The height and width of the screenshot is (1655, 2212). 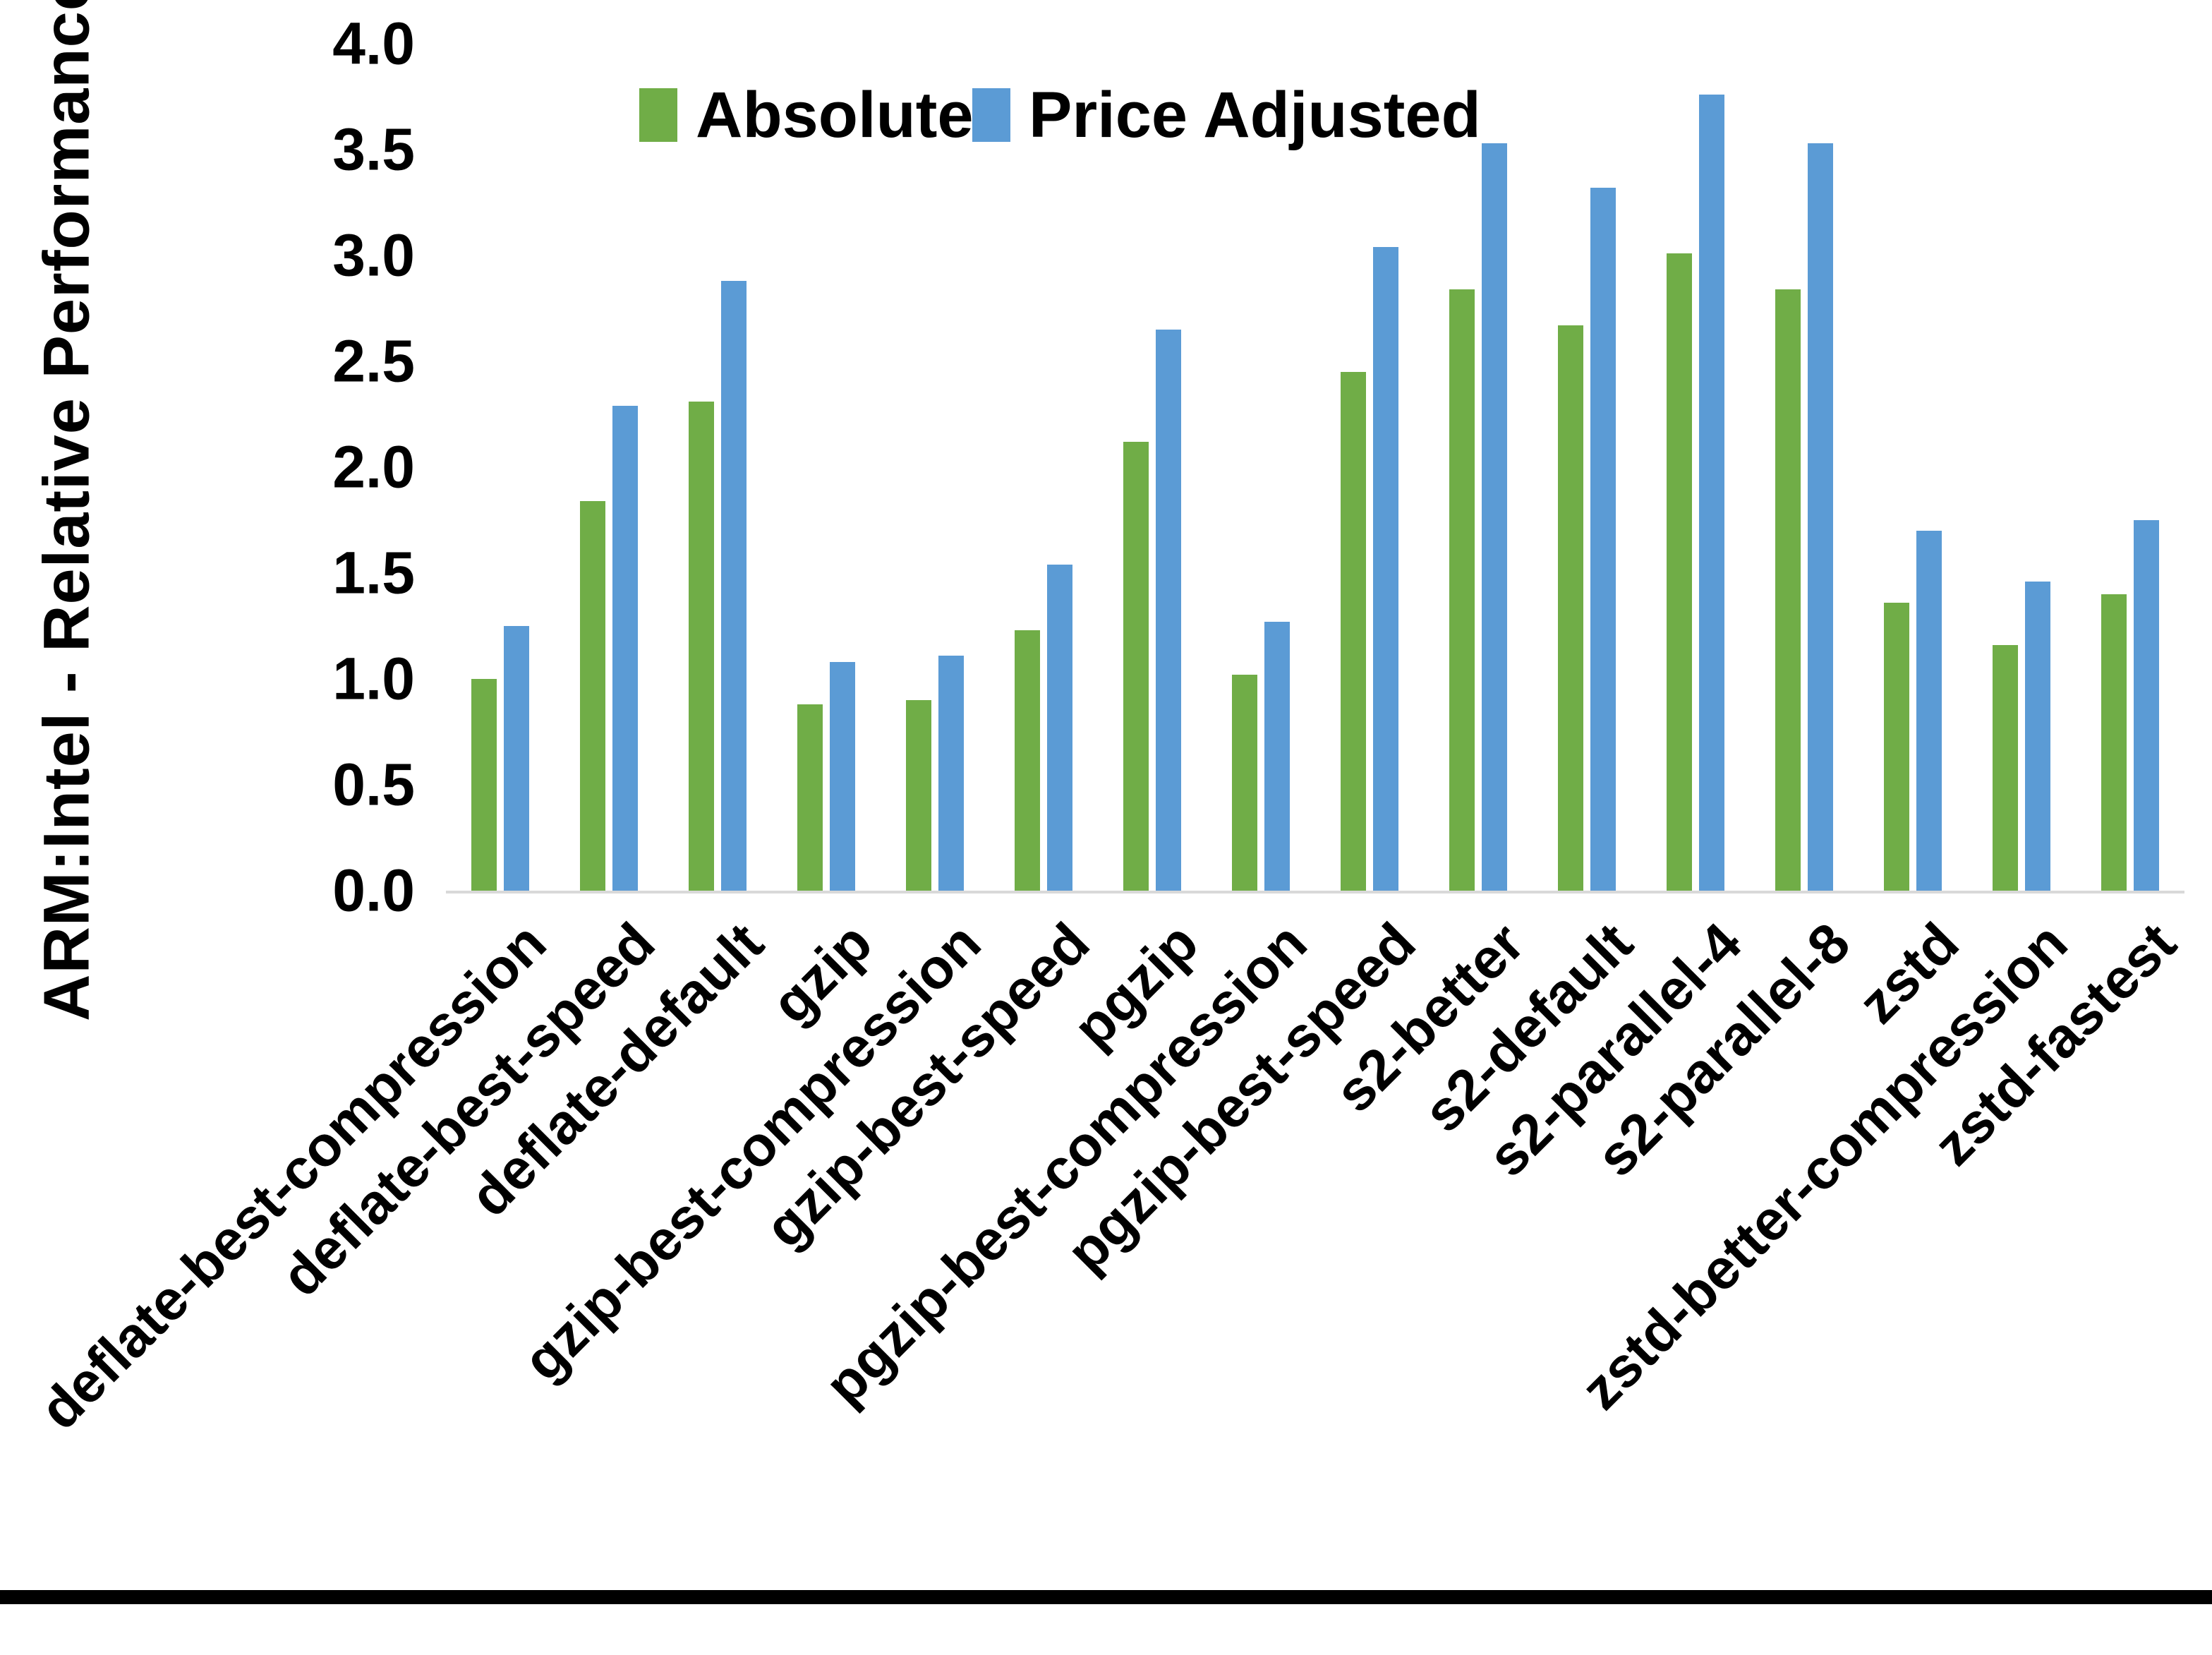 I want to click on bar-group-gzip-best-speed, so click(x=1043, y=468).